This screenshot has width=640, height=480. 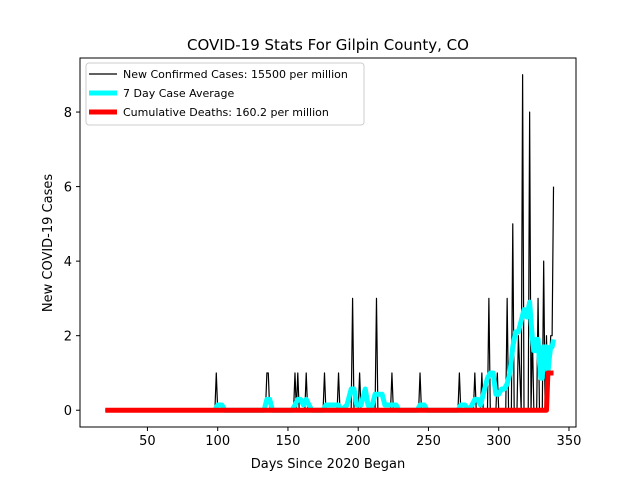 I want to click on y-tick-label: 6, so click(x=68, y=188).